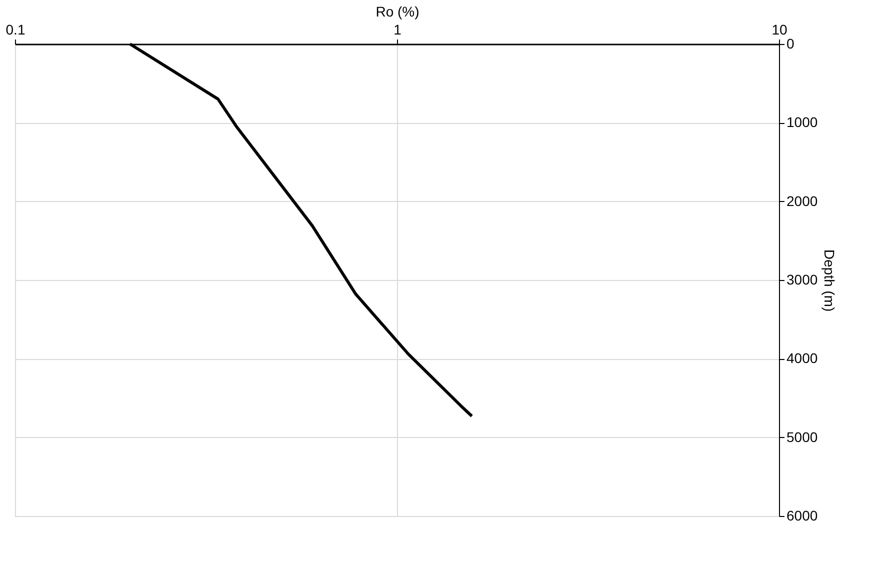 The width and height of the screenshot is (894, 561). What do you see at coordinates (802, 516) in the screenshot?
I see `y-tick-label: 6000` at bounding box center [802, 516].